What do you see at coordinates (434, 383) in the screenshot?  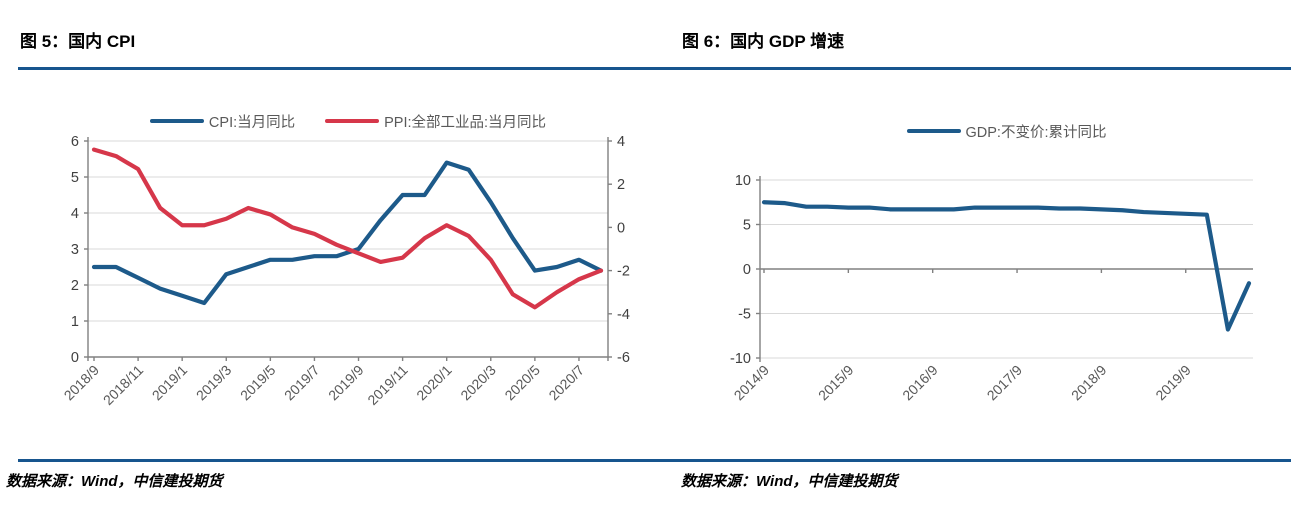 I see `x-axis-label: 2020/1` at bounding box center [434, 383].